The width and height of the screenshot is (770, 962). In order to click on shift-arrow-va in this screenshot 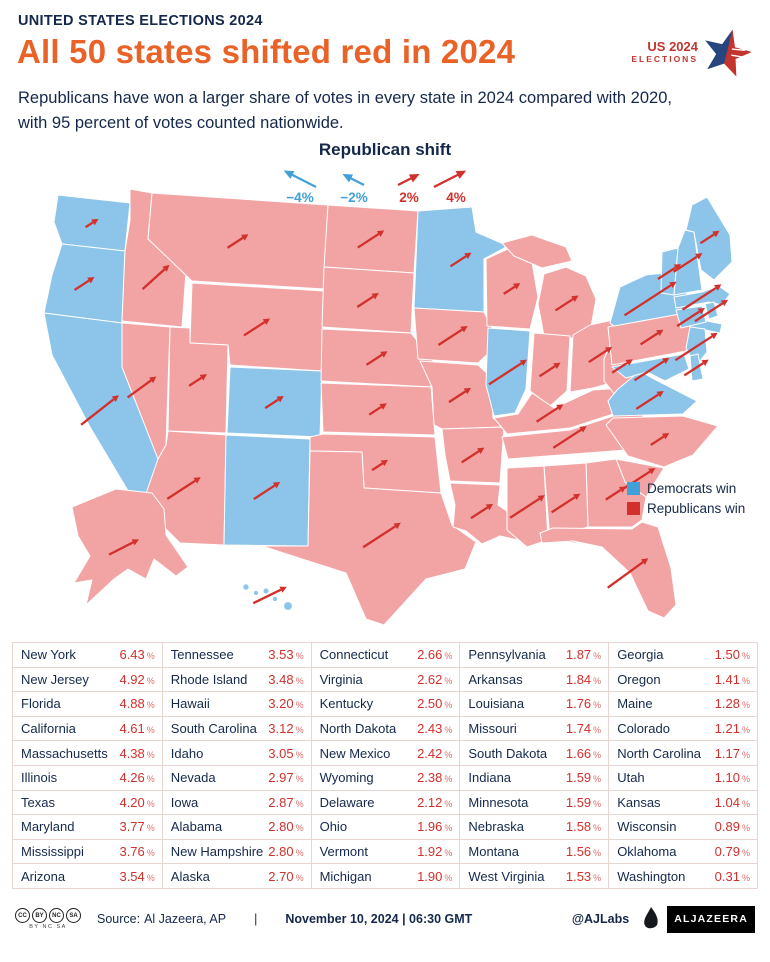, I will do `click(649, 400)`.